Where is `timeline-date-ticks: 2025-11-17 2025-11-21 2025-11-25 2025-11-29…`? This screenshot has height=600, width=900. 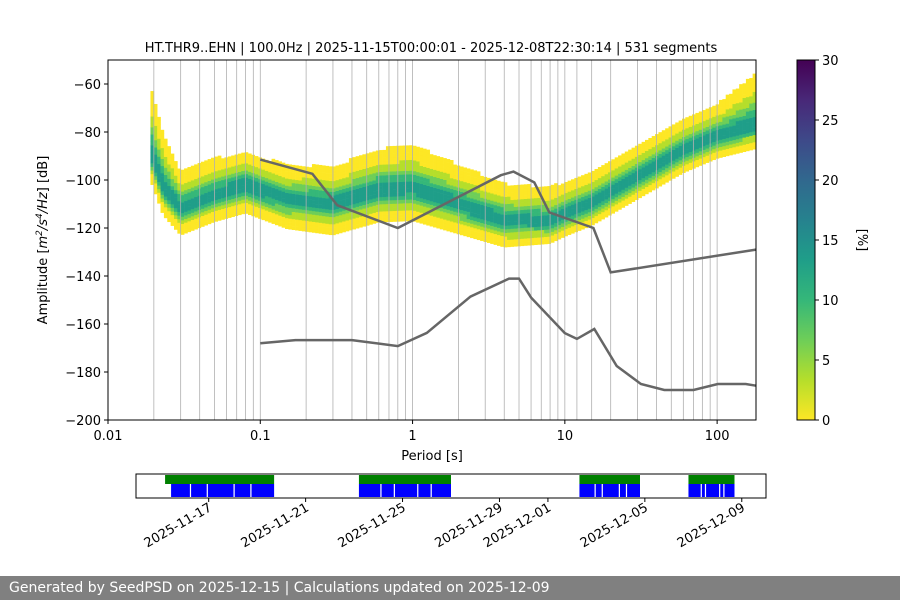
timeline-date-ticks: 2025-11-17 2025-11-21 2025-11-25 2025-11-29… is located at coordinates (445, 524).